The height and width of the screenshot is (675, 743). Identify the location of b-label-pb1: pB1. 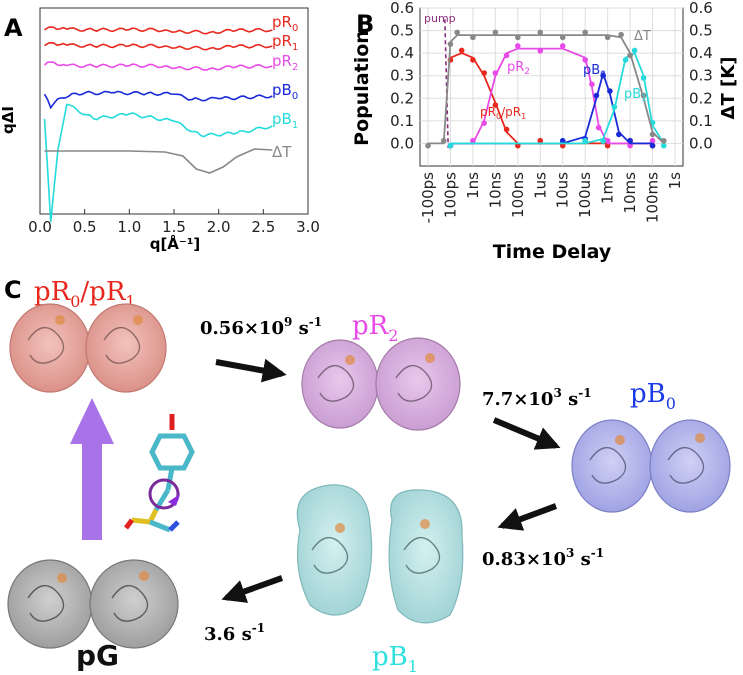
(635, 95).